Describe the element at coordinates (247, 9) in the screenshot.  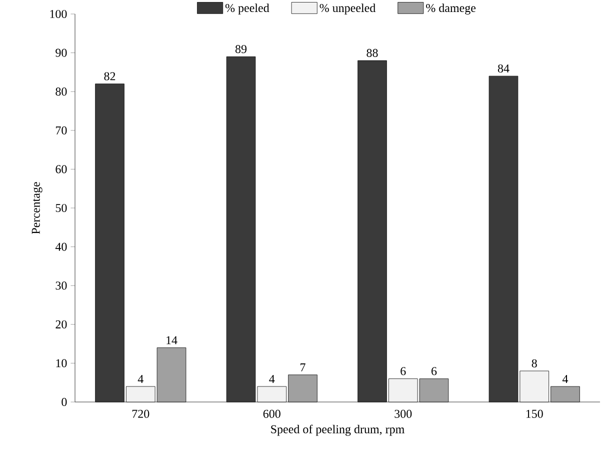
I see `legend-label: % peeled` at that location.